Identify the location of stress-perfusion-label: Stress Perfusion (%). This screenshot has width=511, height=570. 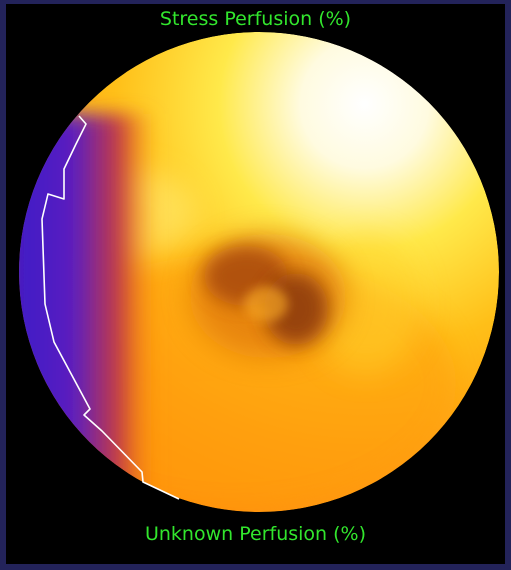
(255, 19).